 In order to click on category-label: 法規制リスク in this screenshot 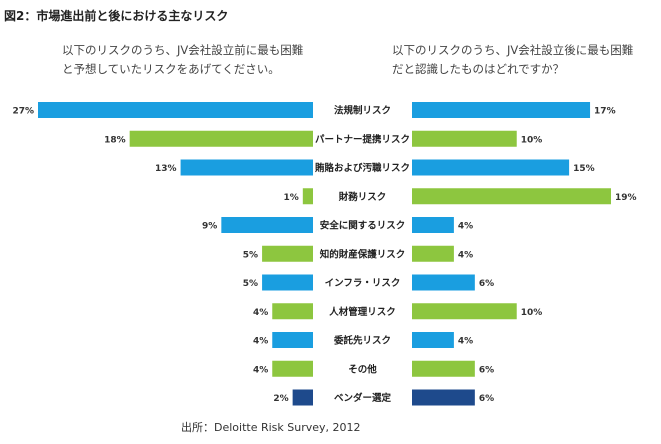, I will do `click(362, 111)`.